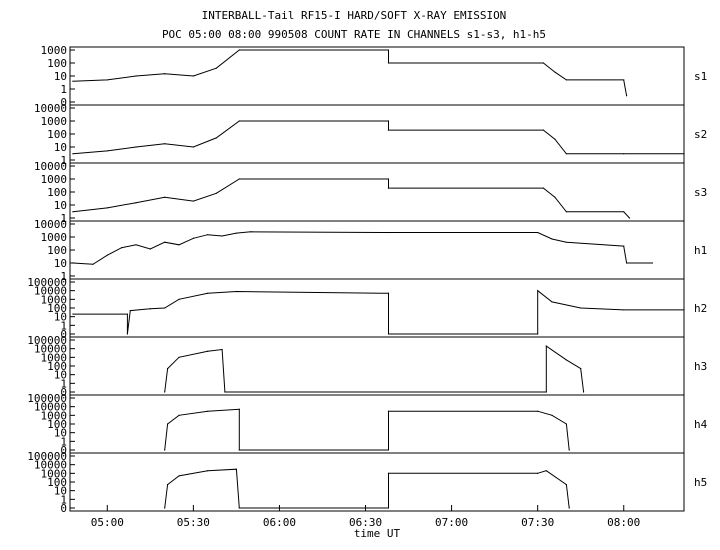 Image resolution: width=720 pixels, height=550 pixels. Describe the element at coordinates (700, 308) in the screenshot. I see `channel-label: h2` at that location.